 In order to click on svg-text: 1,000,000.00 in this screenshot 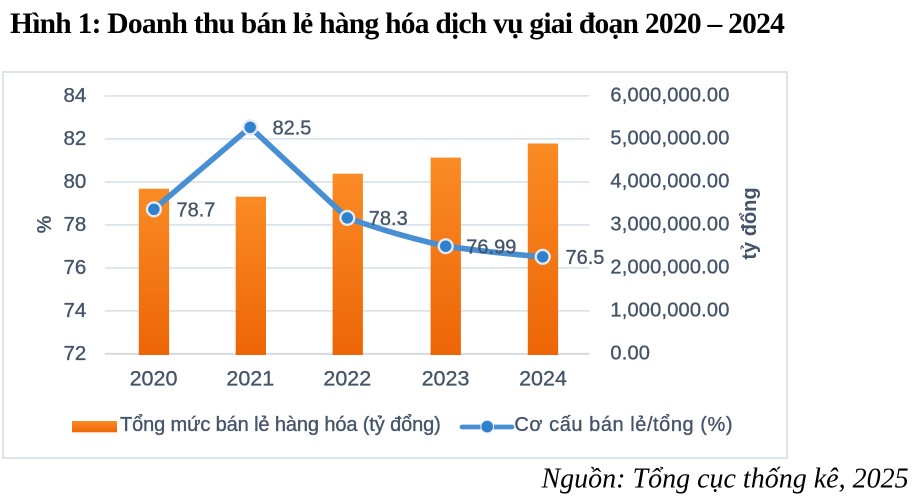, I will do `click(669, 310)`.